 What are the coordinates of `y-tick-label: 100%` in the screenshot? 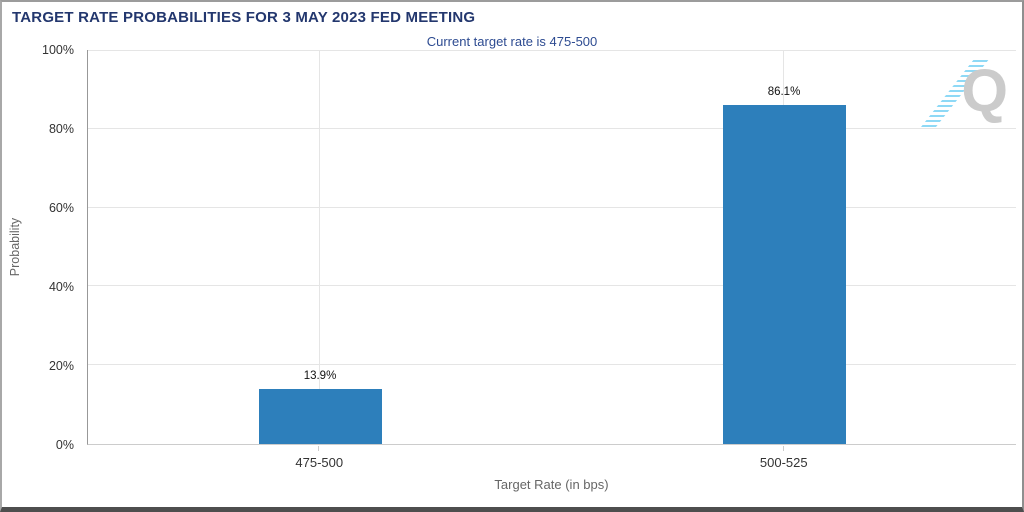 It's located at (58, 50).